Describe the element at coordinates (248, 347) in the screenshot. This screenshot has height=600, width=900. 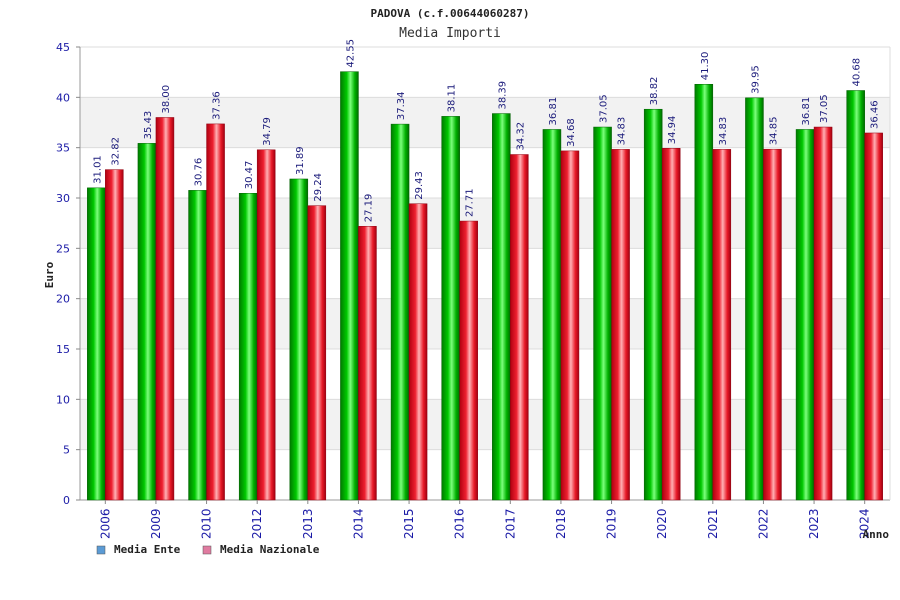
I see `bar-media-ente-2012` at that location.